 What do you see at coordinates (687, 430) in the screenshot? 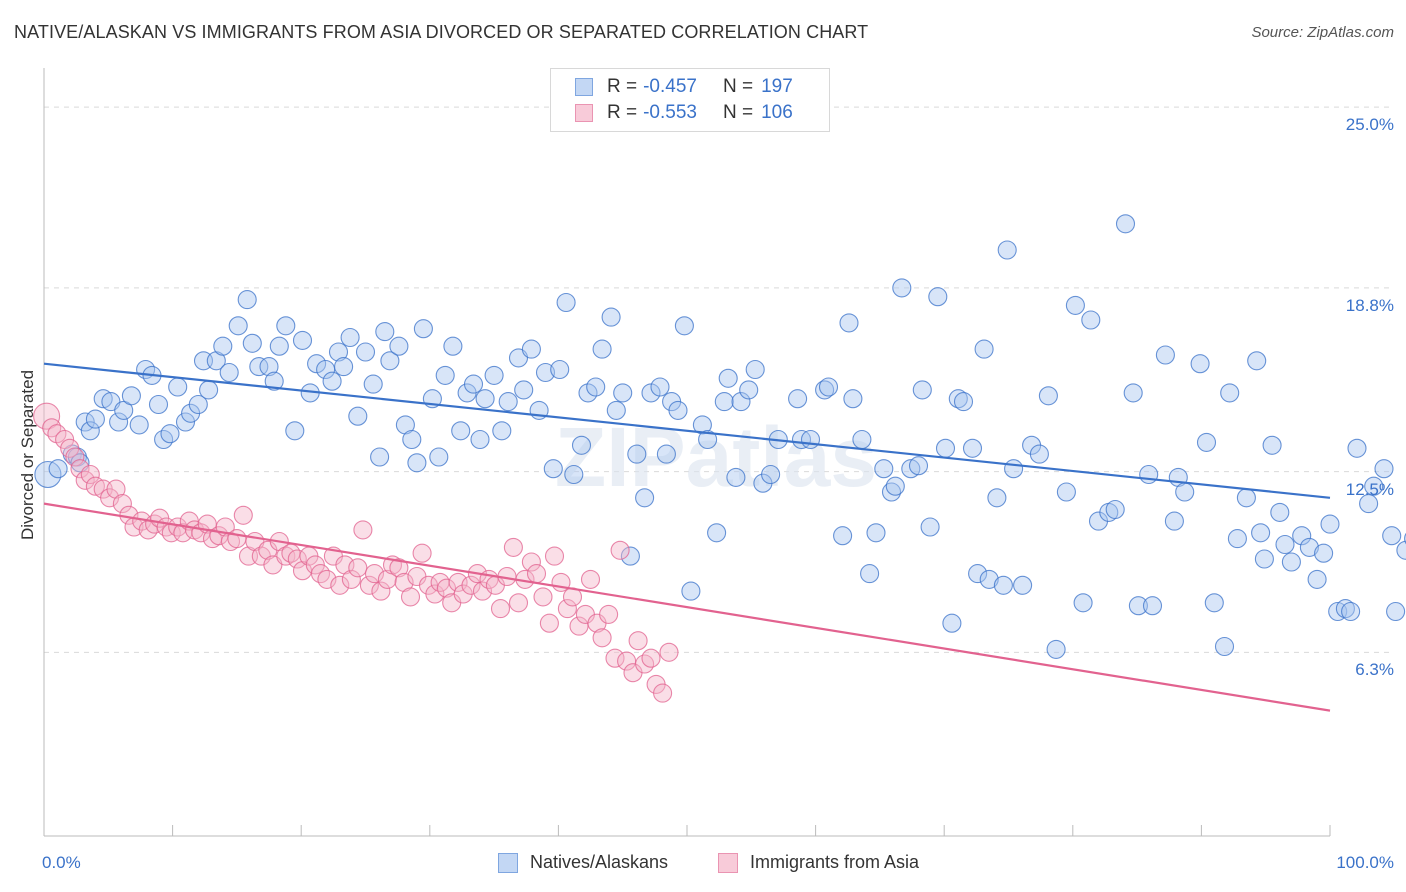
I see `natives-trend-line` at bounding box center [687, 430].